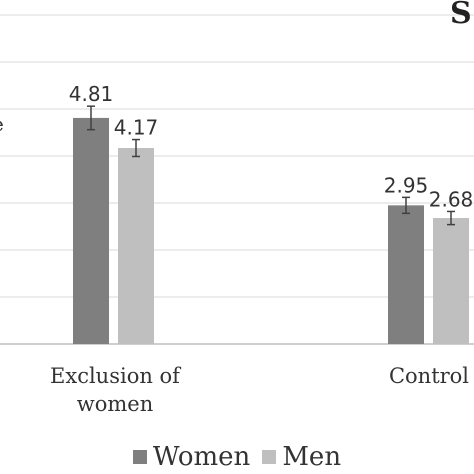 The width and height of the screenshot is (474, 474). I want to click on legend-swatch-men, so click(269, 457).